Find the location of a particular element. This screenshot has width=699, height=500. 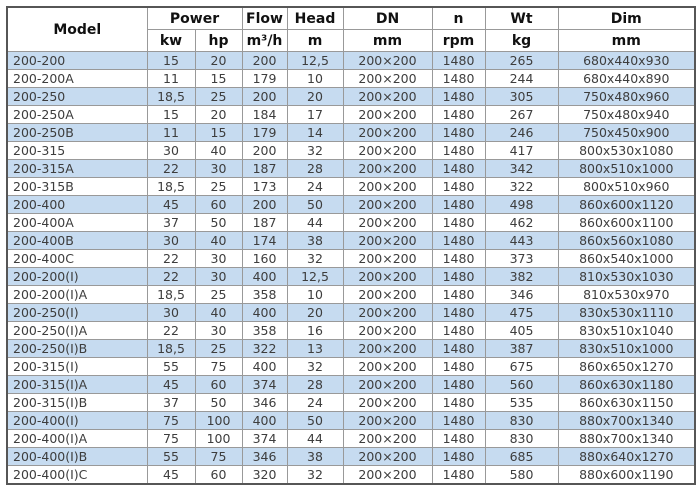

cell-flow: 187 is located at coordinates (264, 222).